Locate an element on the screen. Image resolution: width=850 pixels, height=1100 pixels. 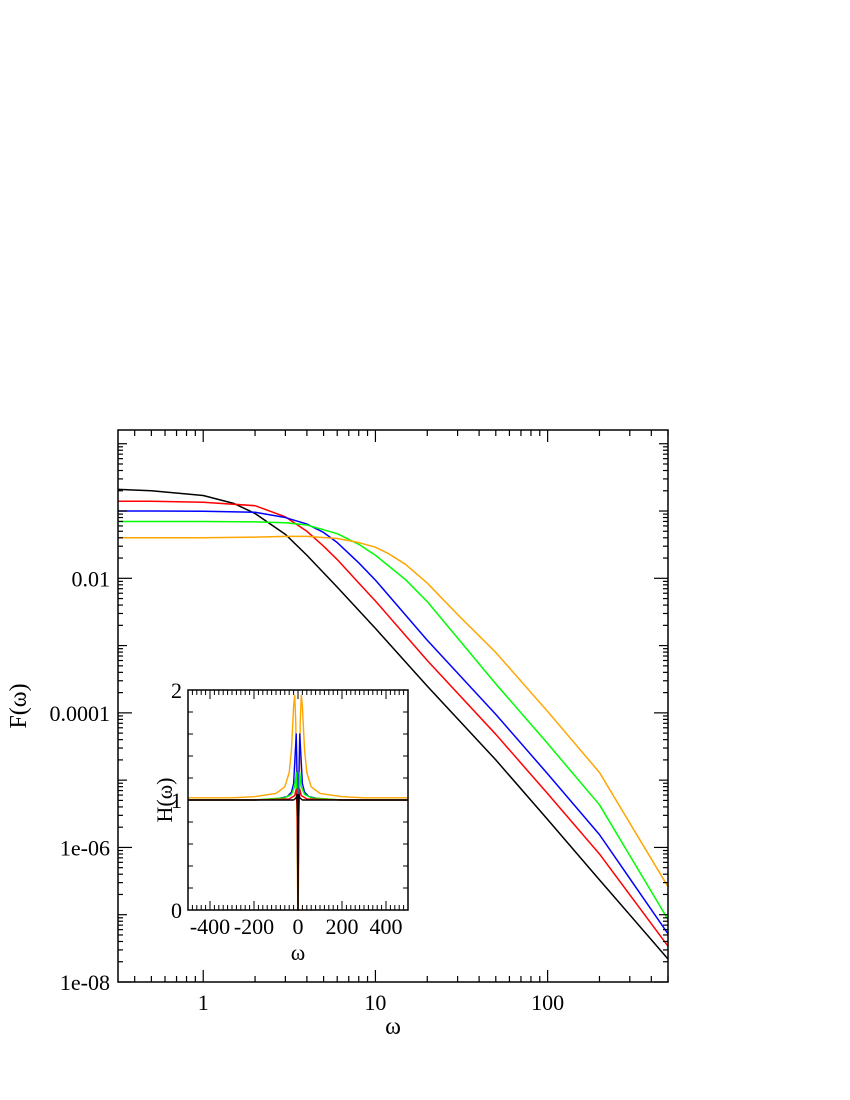
main-x-tick-label: 100 is located at coordinates (547, 1002).